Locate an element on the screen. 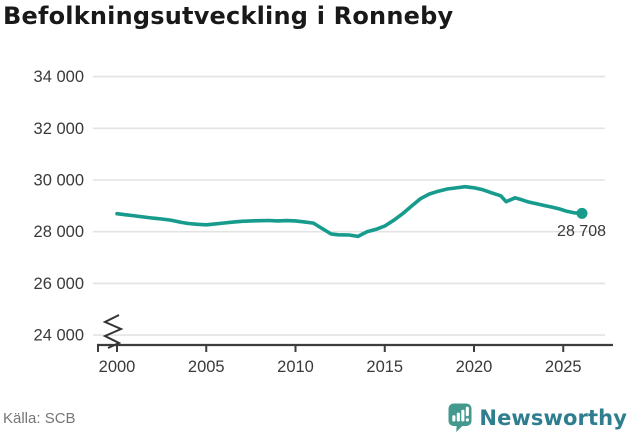 The height and width of the screenshot is (439, 631). source-text: Källa: SCB is located at coordinates (39, 418).